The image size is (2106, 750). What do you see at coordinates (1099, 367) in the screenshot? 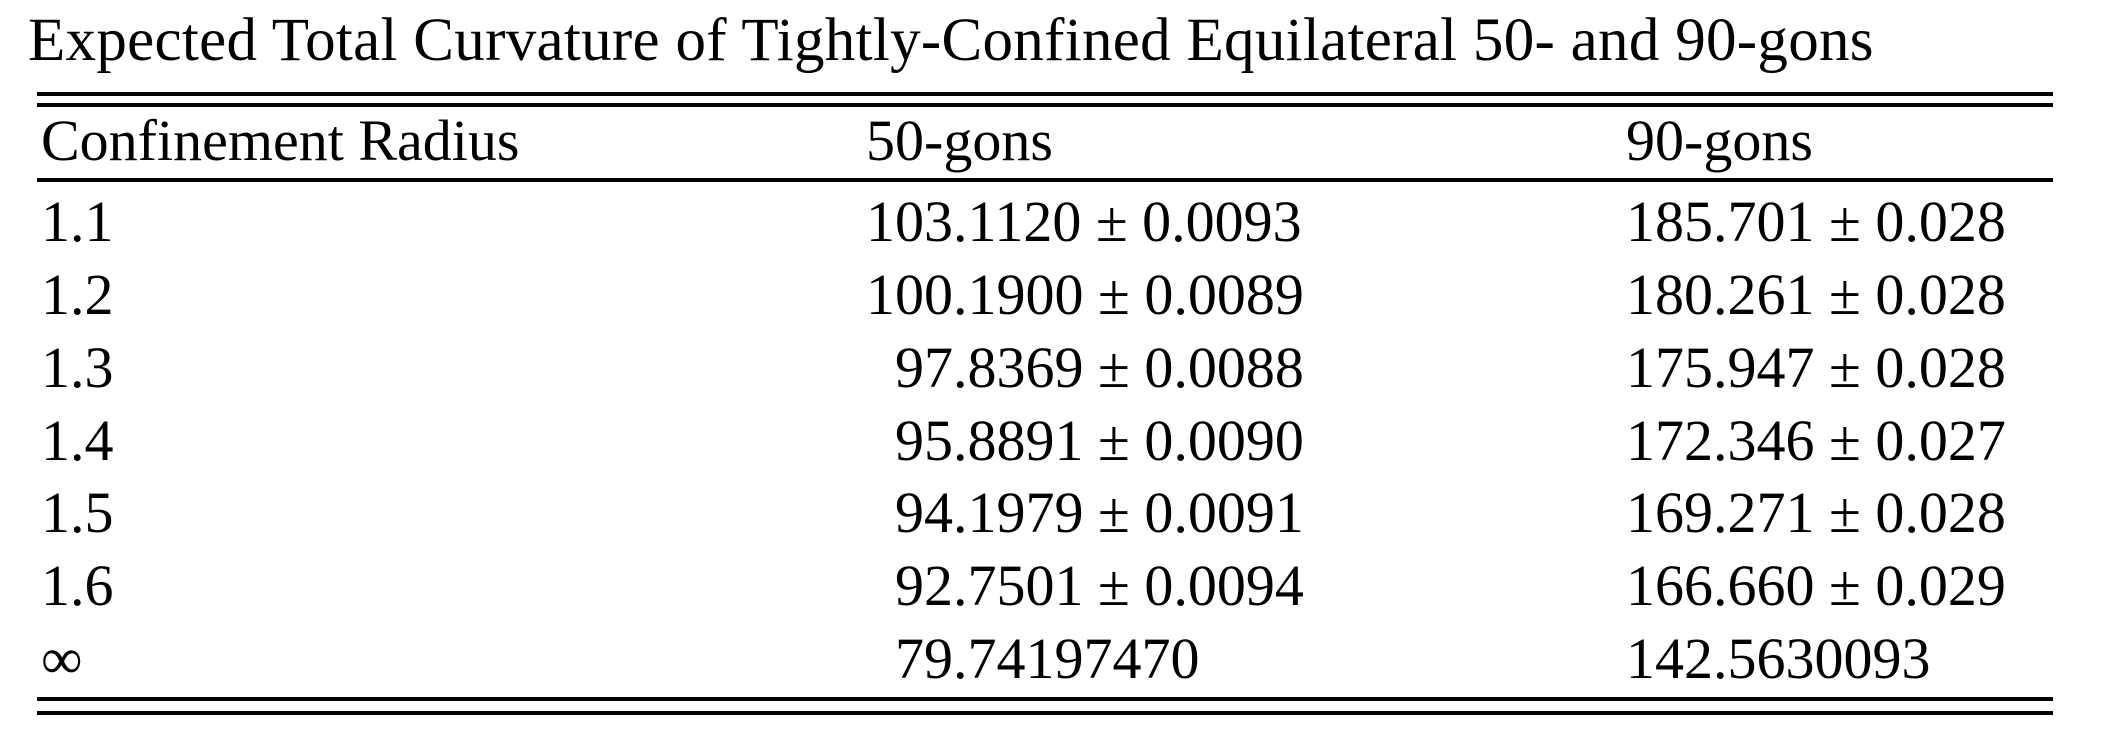
I see `gons50-cell: 97.8369 ± 0.0088` at bounding box center [1099, 367].